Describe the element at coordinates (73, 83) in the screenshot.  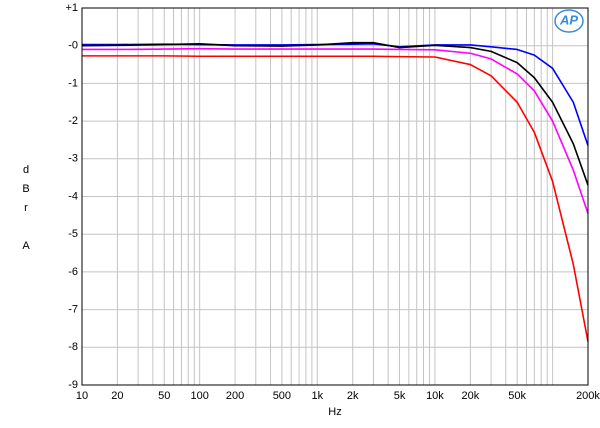
I see `y-tick-label: -1` at that location.